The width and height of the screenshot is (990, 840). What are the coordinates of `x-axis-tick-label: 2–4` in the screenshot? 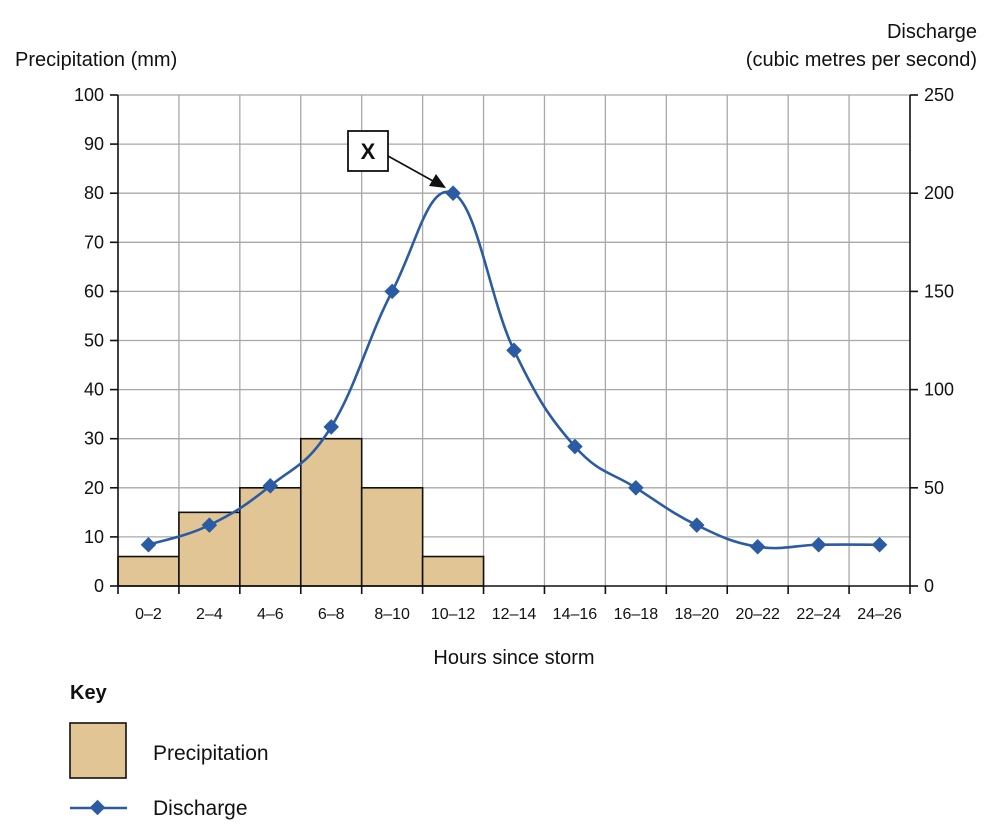 It's located at (209, 614).